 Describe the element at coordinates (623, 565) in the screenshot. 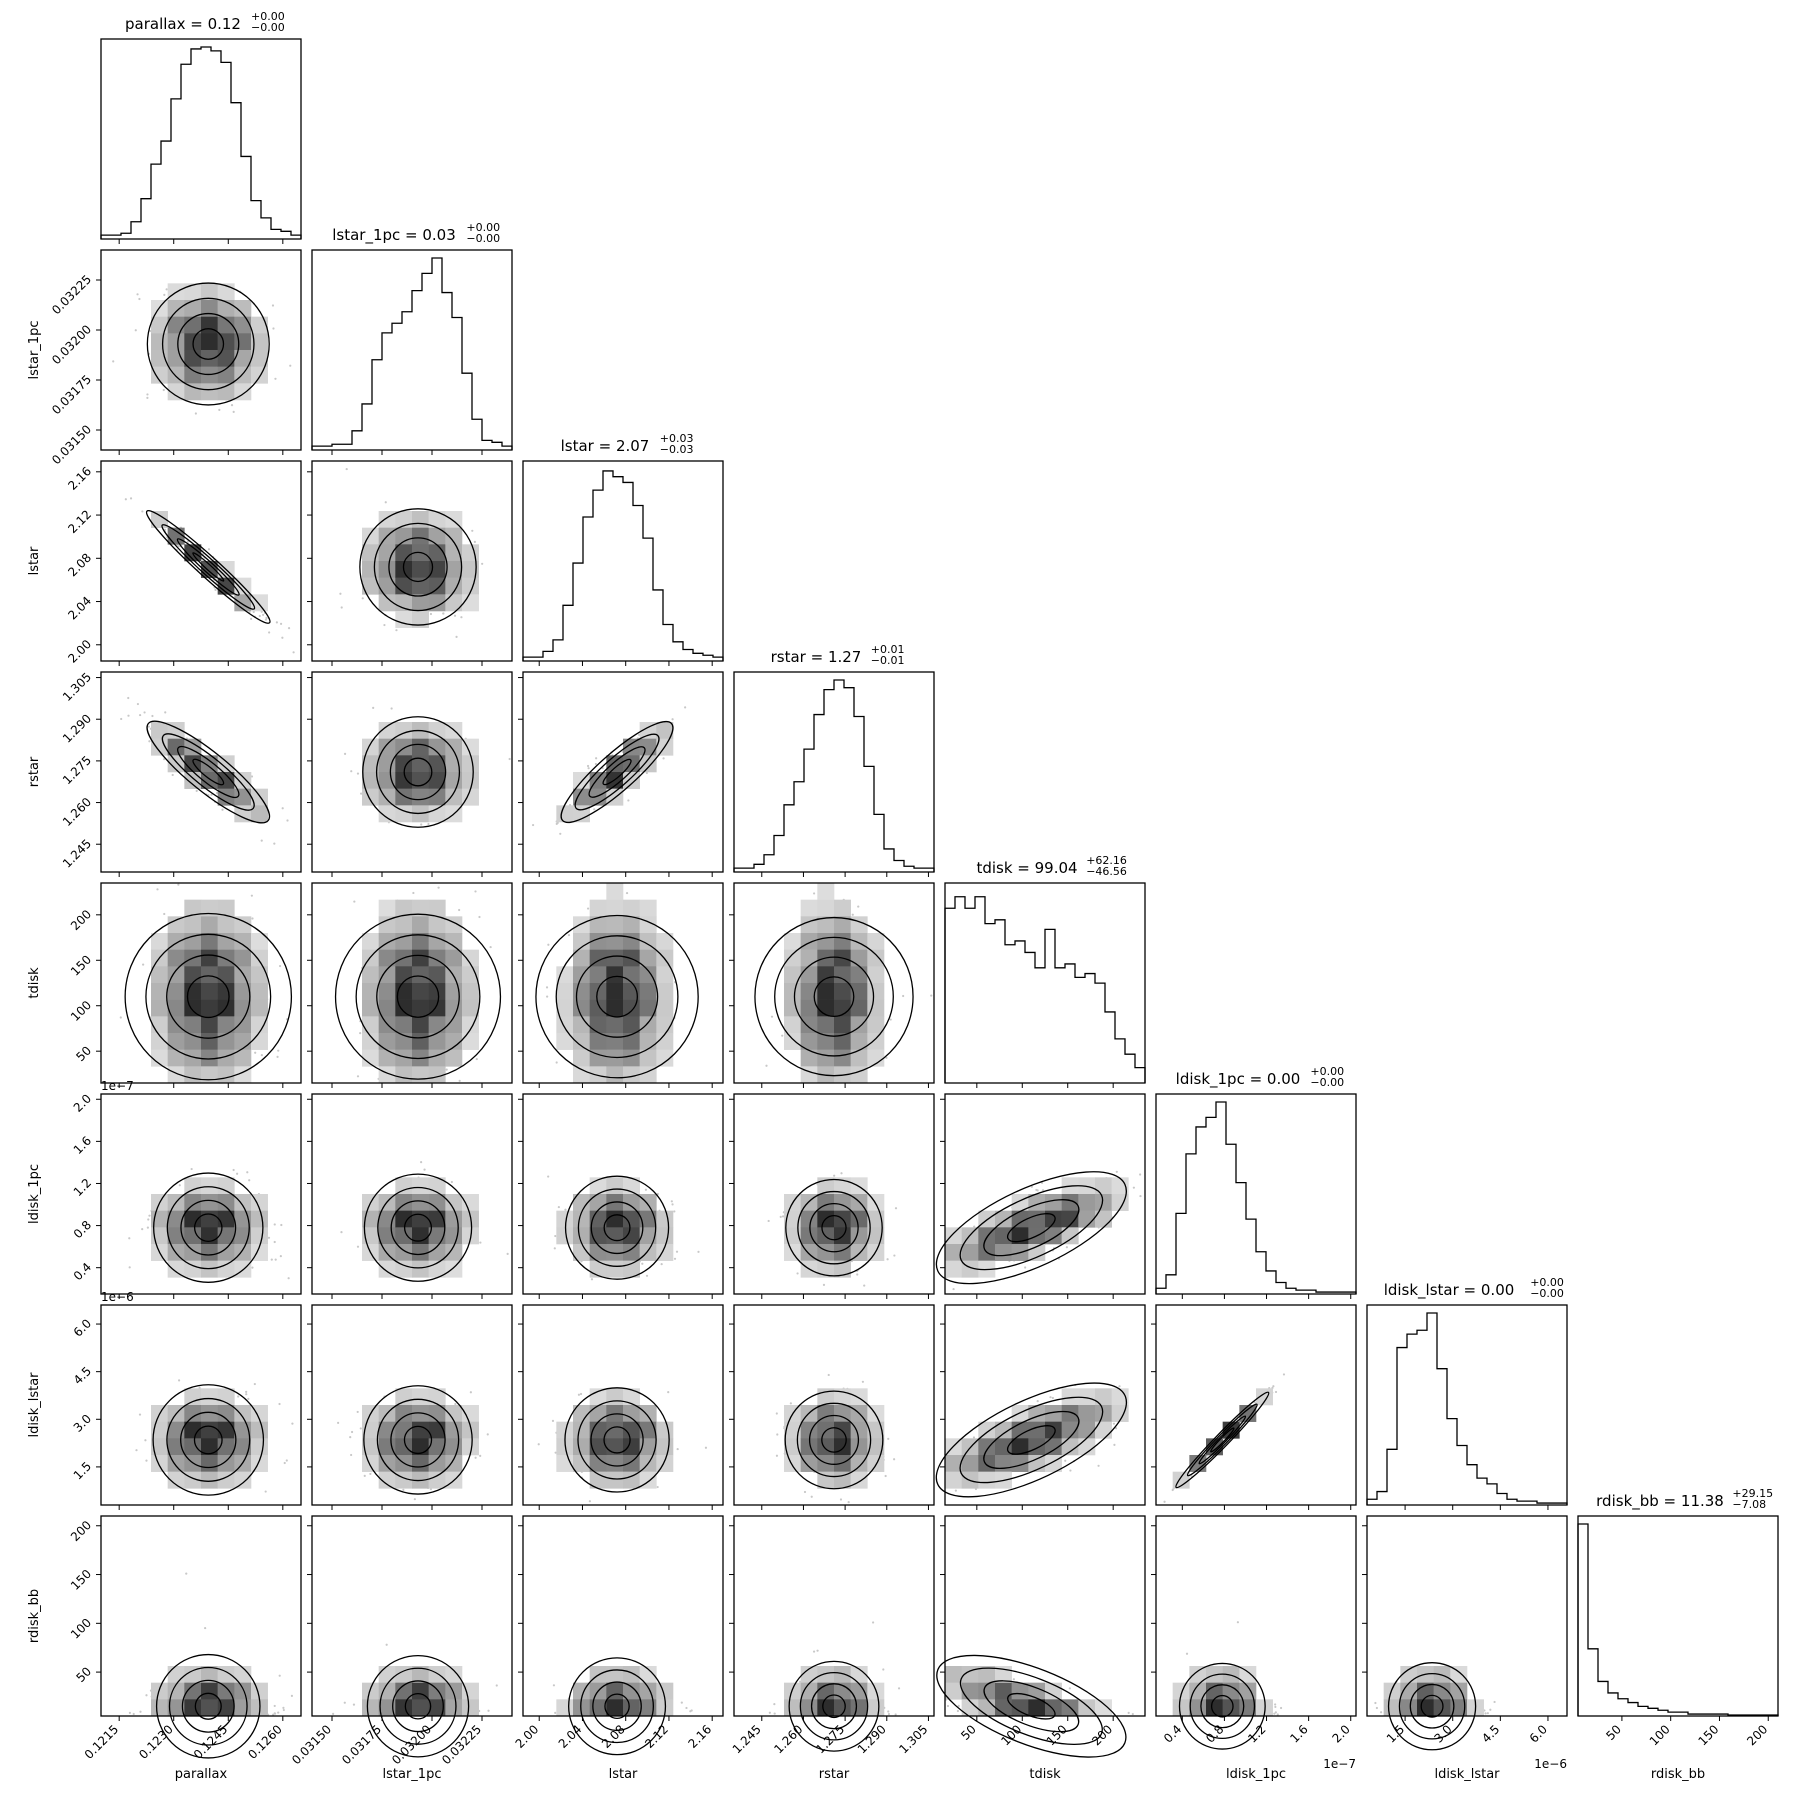

I see `histogram-lstar` at that location.